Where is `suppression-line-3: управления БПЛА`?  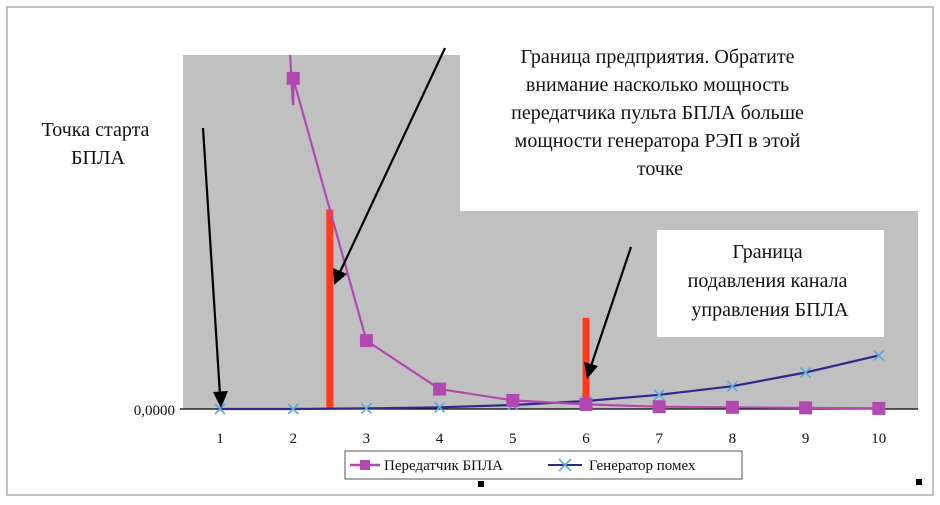
suppression-line-3: управления БПЛА is located at coordinates (770, 310).